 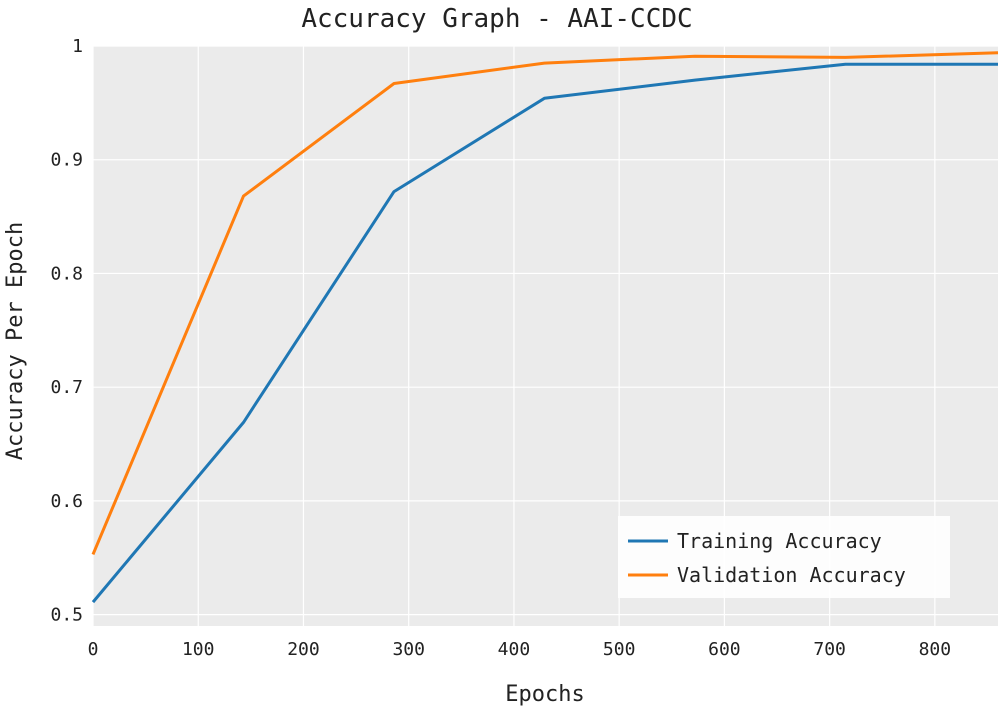 I want to click on legend-label-training: Training Accuracy, so click(x=779, y=541).